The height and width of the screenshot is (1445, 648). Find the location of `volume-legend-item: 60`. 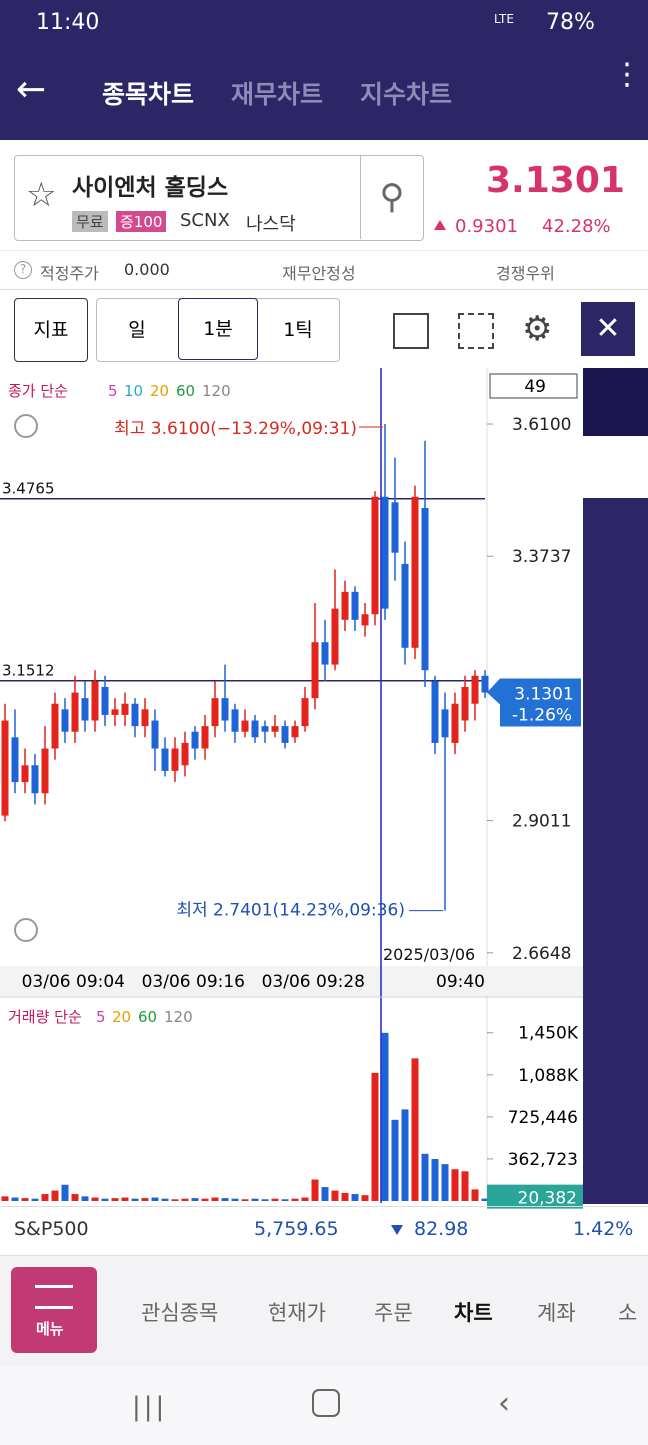

volume-legend-item: 60 is located at coordinates (147, 1017).